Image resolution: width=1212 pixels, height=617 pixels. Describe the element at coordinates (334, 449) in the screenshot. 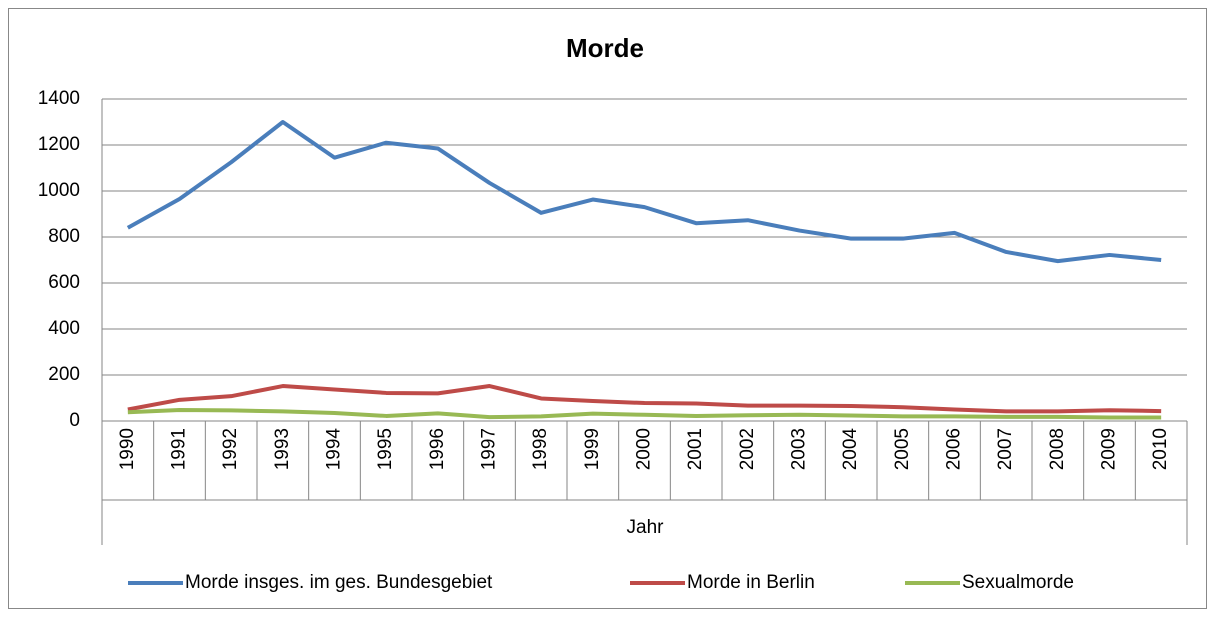

I see `x-tick-label: 1994` at that location.